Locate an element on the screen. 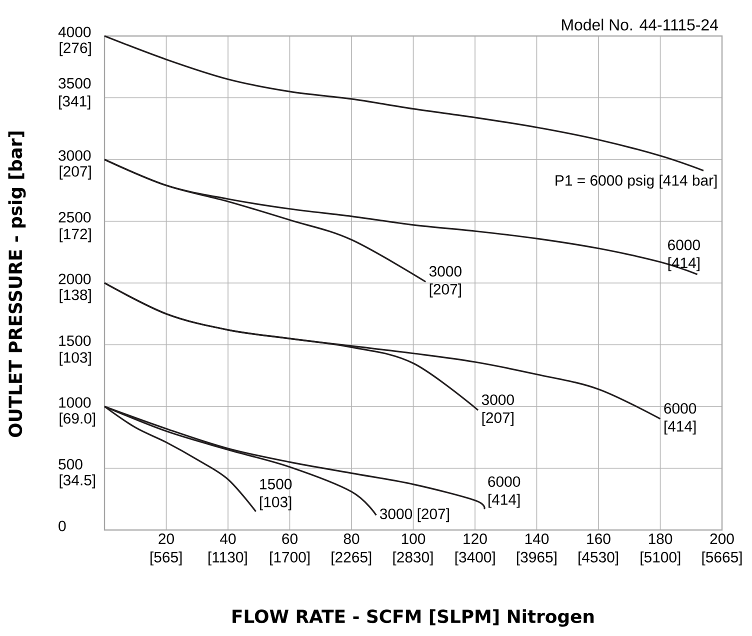 The image size is (752, 636). y-tick-label: 3000 is located at coordinates (74, 155).